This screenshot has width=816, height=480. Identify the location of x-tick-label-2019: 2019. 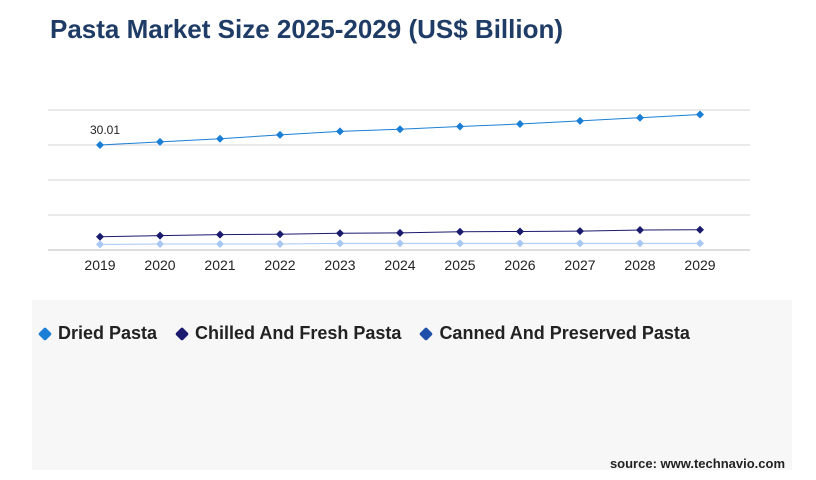
(99, 265).